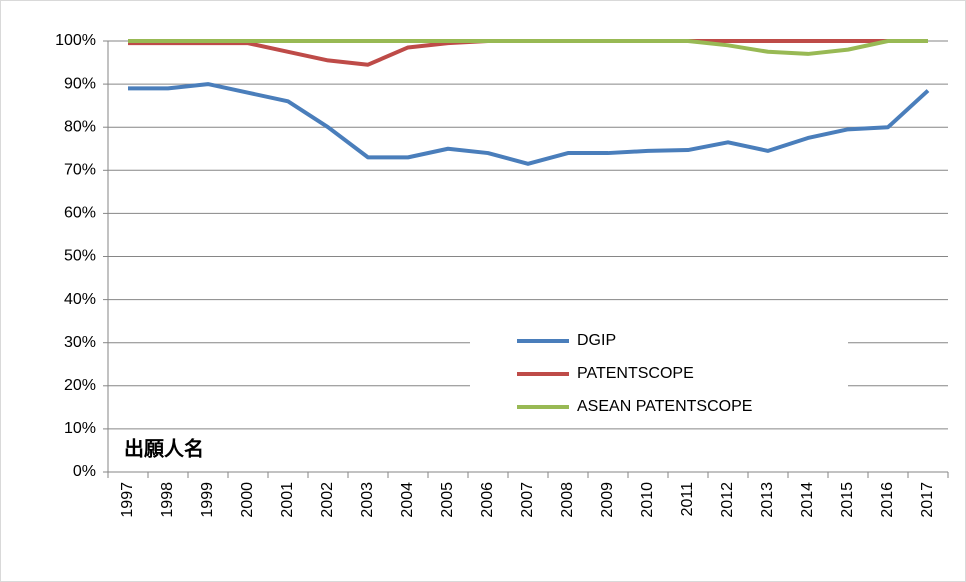 The height and width of the screenshot is (582, 966). Describe the element at coordinates (607, 500) in the screenshot. I see `x-tick-label: 2009` at that location.